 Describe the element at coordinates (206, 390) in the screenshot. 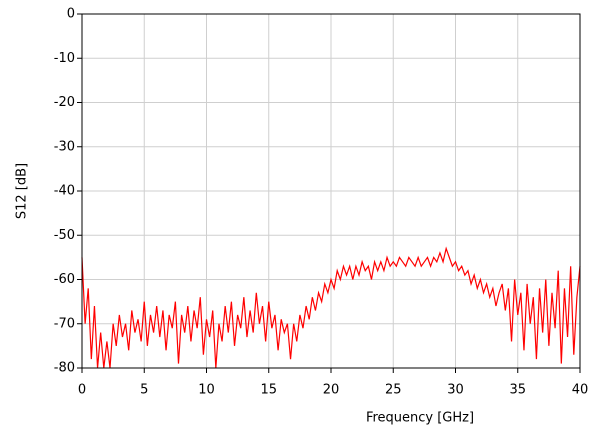

I see `x-tick-label: 10` at that location.